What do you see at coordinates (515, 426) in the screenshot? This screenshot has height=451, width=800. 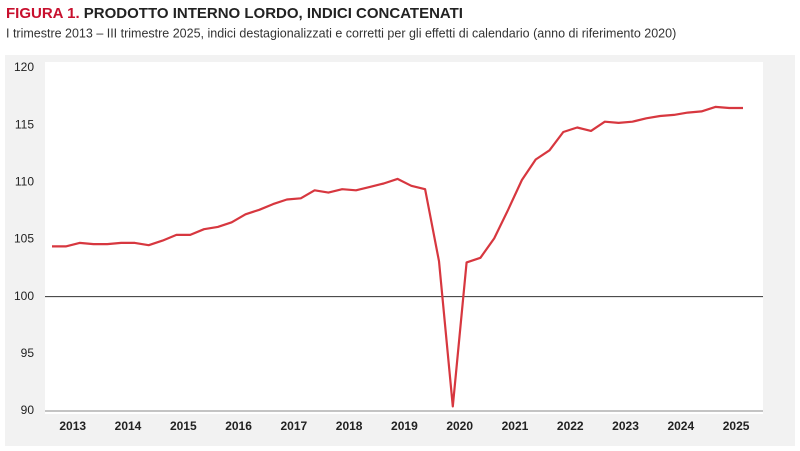 I see `x-tick-label: 2021` at bounding box center [515, 426].